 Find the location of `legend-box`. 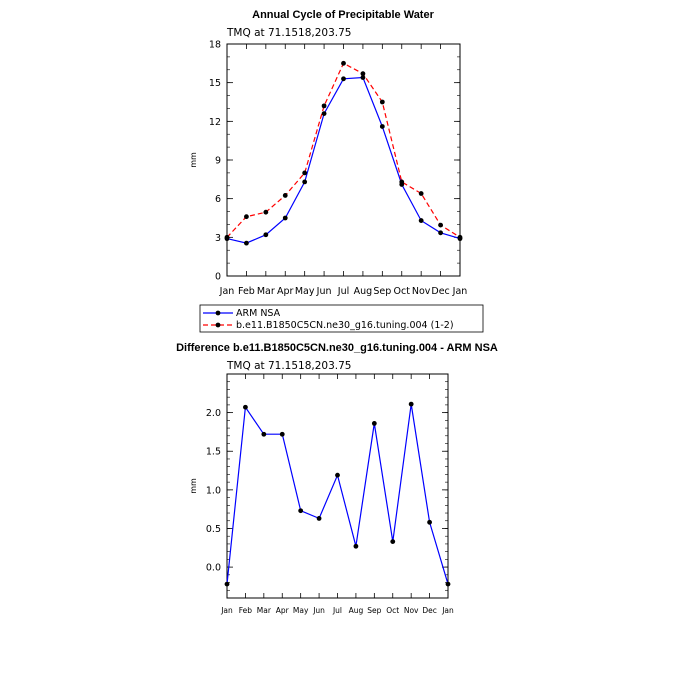

legend-box is located at coordinates (341, 318).